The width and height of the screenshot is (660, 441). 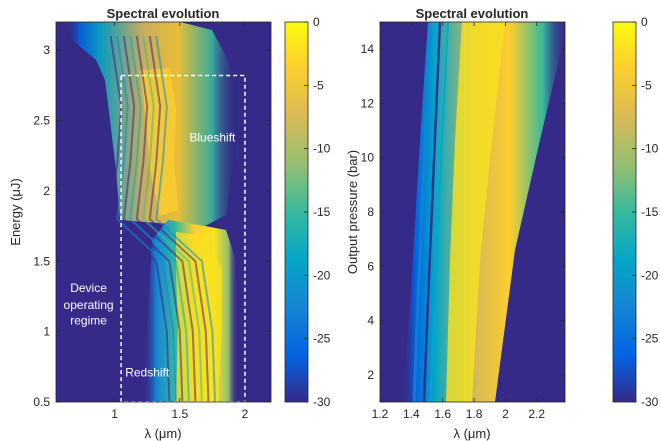 What do you see at coordinates (322, 402) in the screenshot?
I see `left-colorbar-tick-label: -30` at bounding box center [322, 402].